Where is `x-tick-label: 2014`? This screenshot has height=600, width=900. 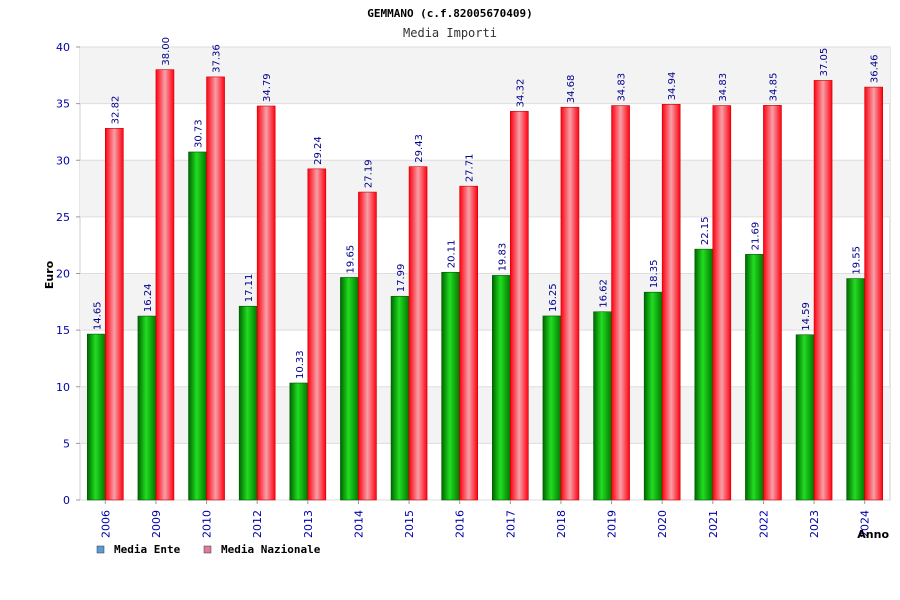
x-tick-label: 2014 is located at coordinates (358, 524).